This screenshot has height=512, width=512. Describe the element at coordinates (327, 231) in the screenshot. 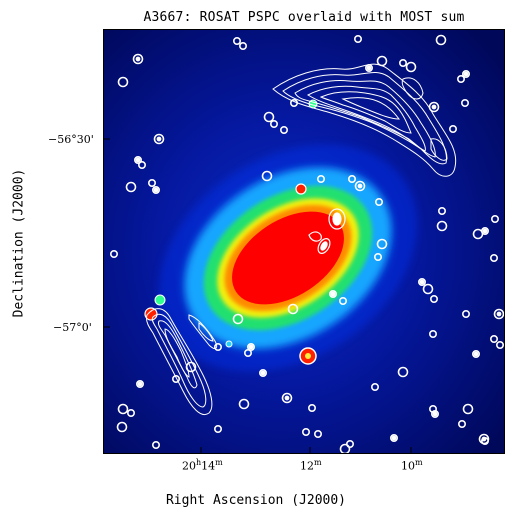

I see `cluster-central-contours` at that location.